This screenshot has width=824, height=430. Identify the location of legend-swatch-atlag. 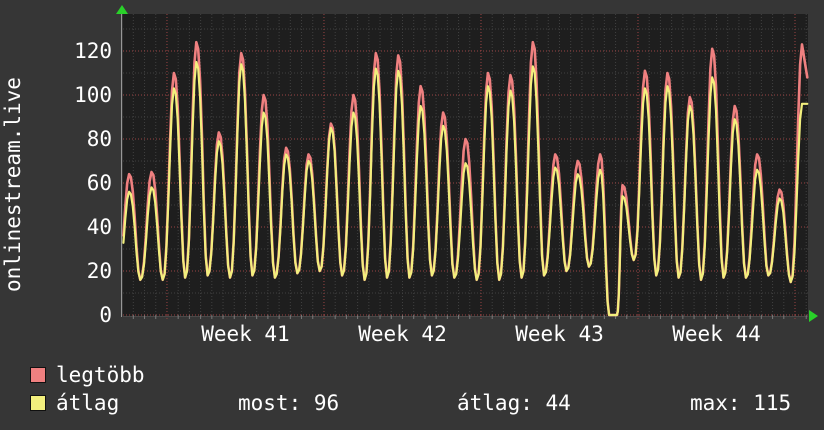
(38, 403).